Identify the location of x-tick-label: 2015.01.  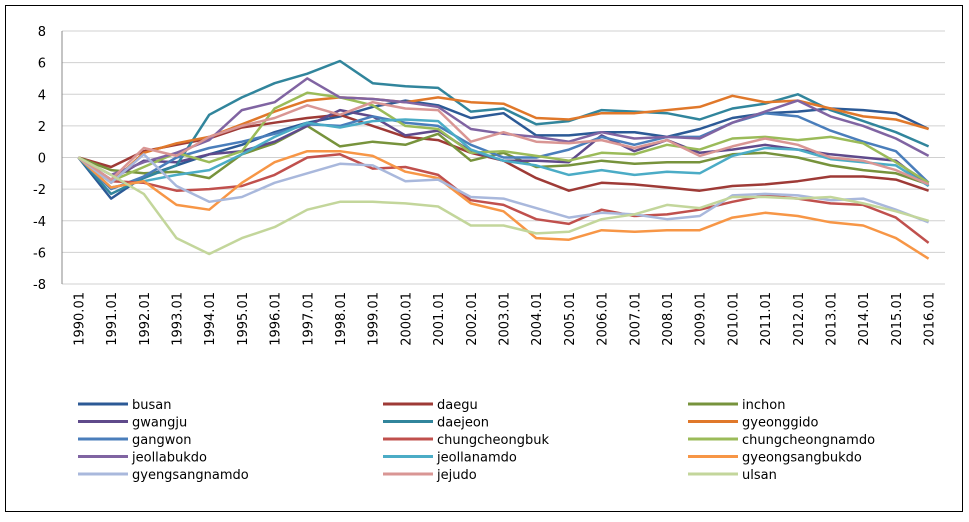
(897, 319).